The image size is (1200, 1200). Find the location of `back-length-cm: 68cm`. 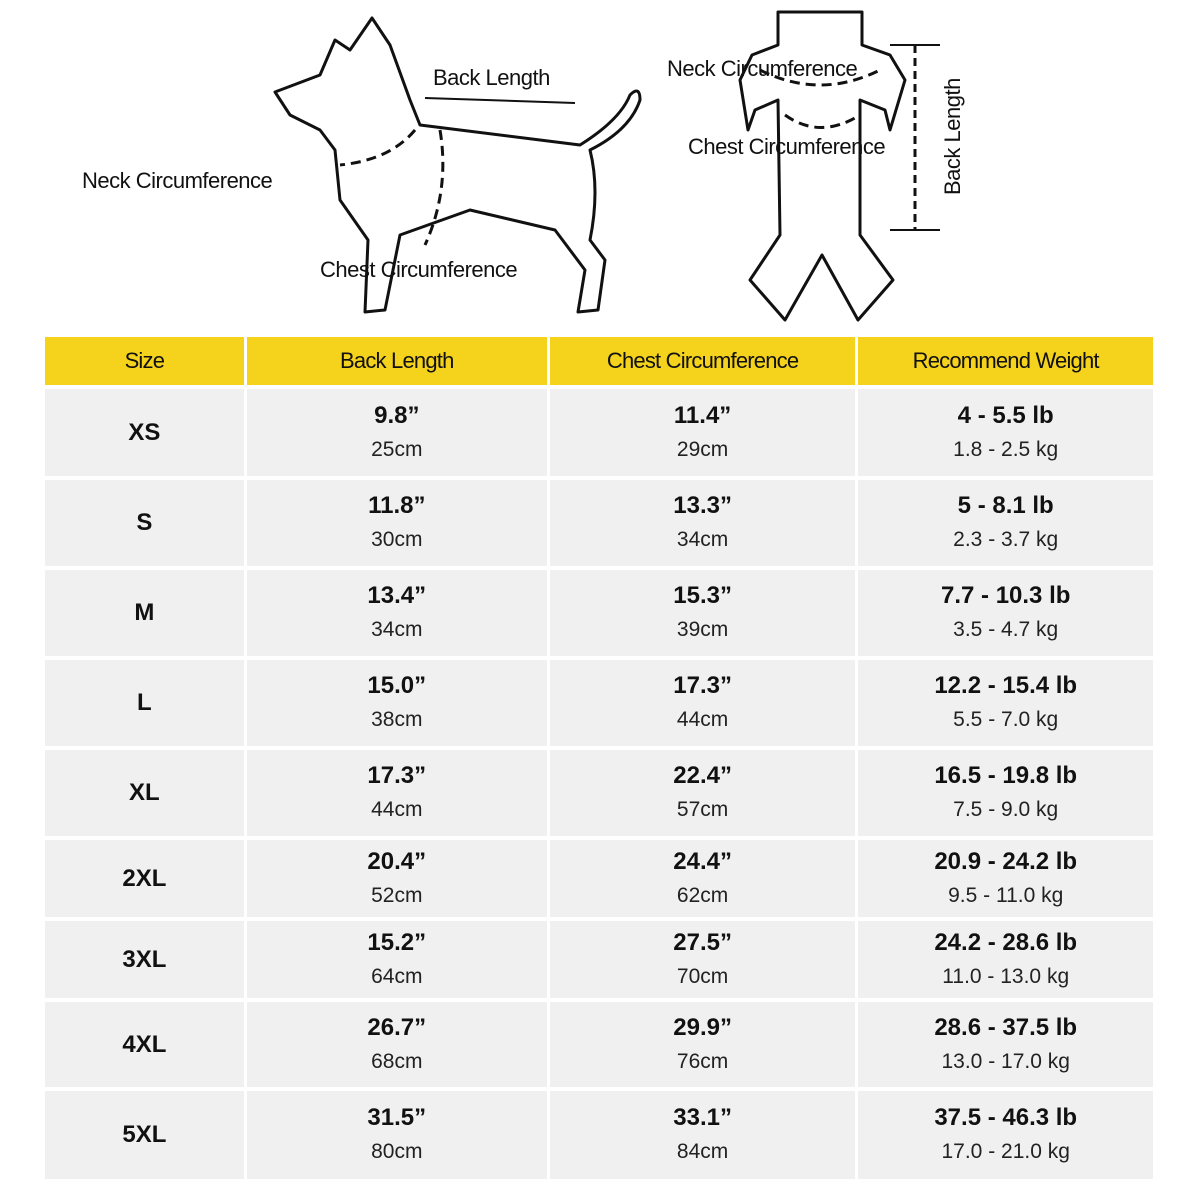

back-length-cm: 68cm is located at coordinates (397, 1061).